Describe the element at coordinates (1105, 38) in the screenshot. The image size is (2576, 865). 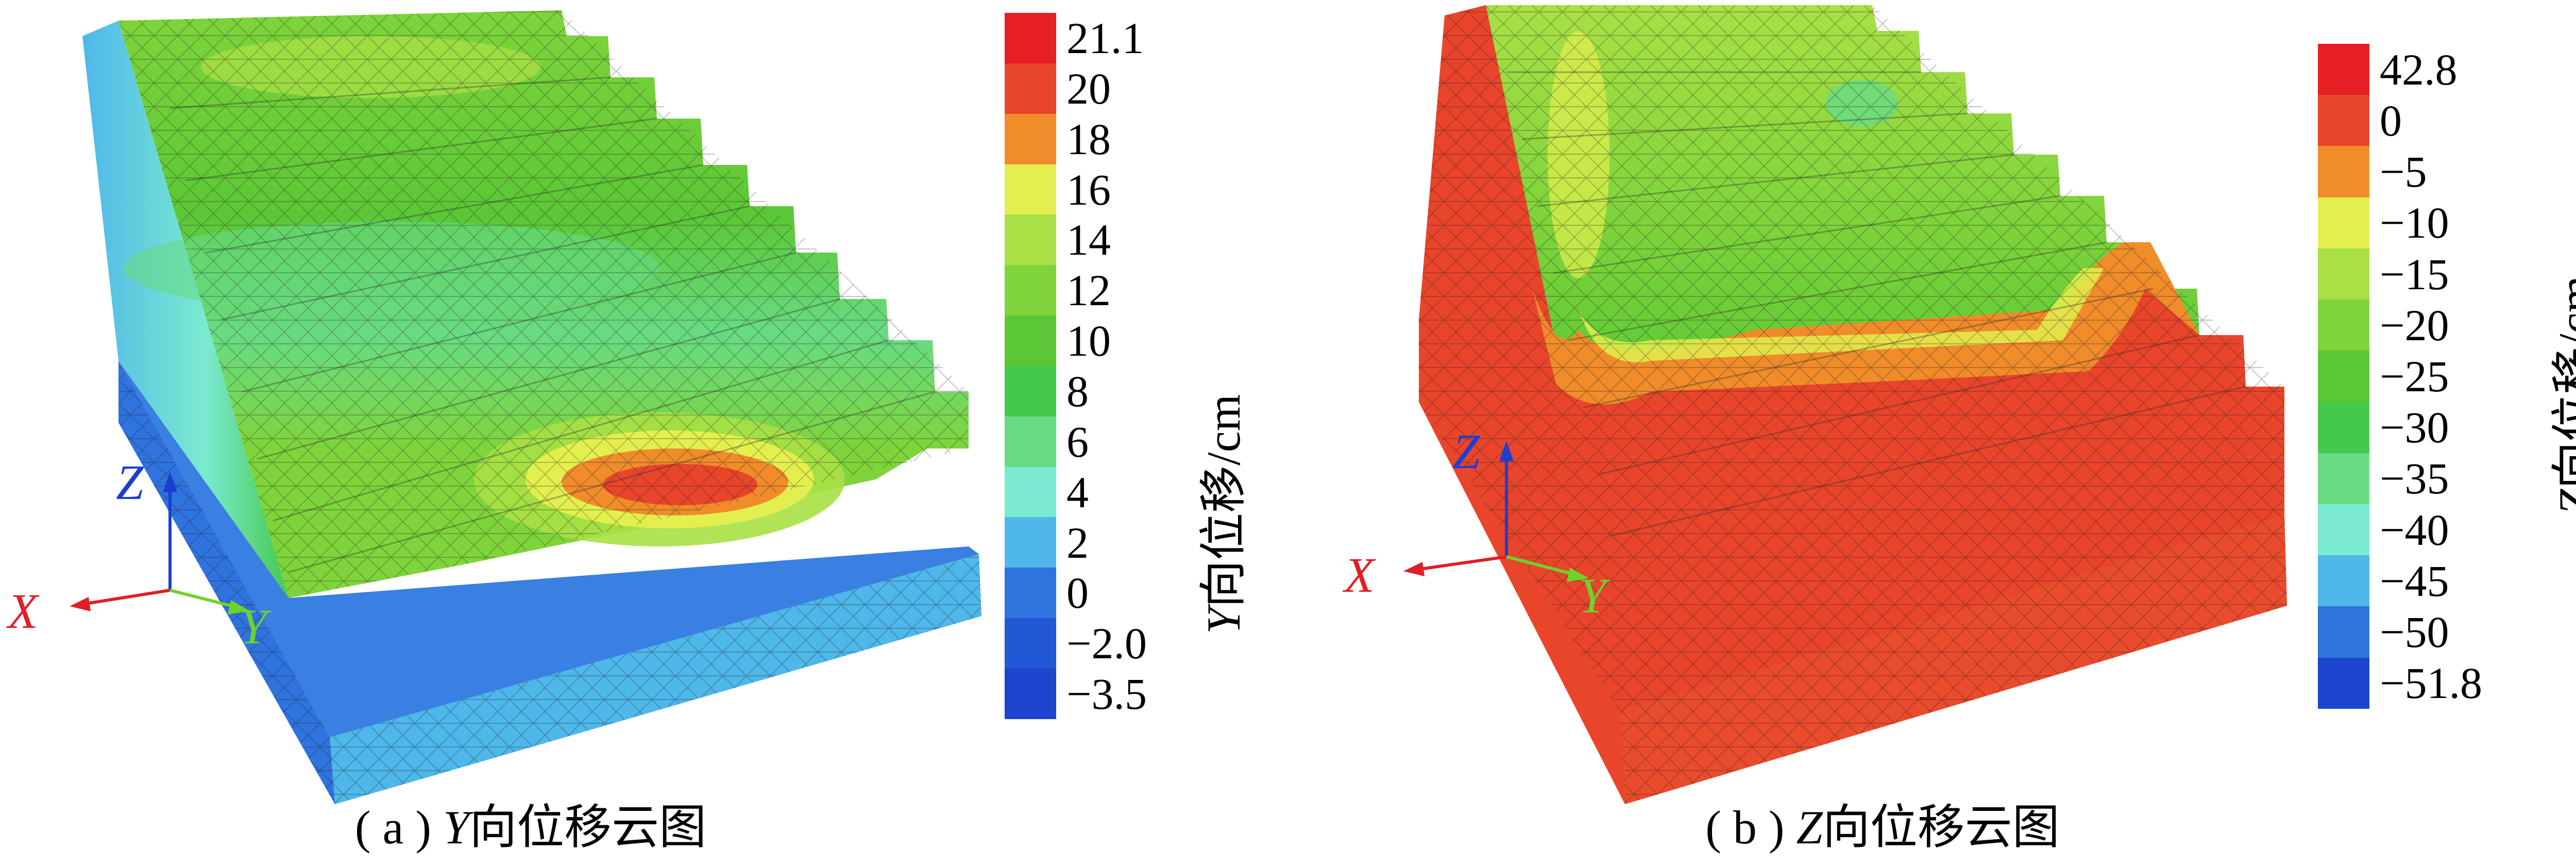
I see `legend-tick-label: 21.1` at that location.